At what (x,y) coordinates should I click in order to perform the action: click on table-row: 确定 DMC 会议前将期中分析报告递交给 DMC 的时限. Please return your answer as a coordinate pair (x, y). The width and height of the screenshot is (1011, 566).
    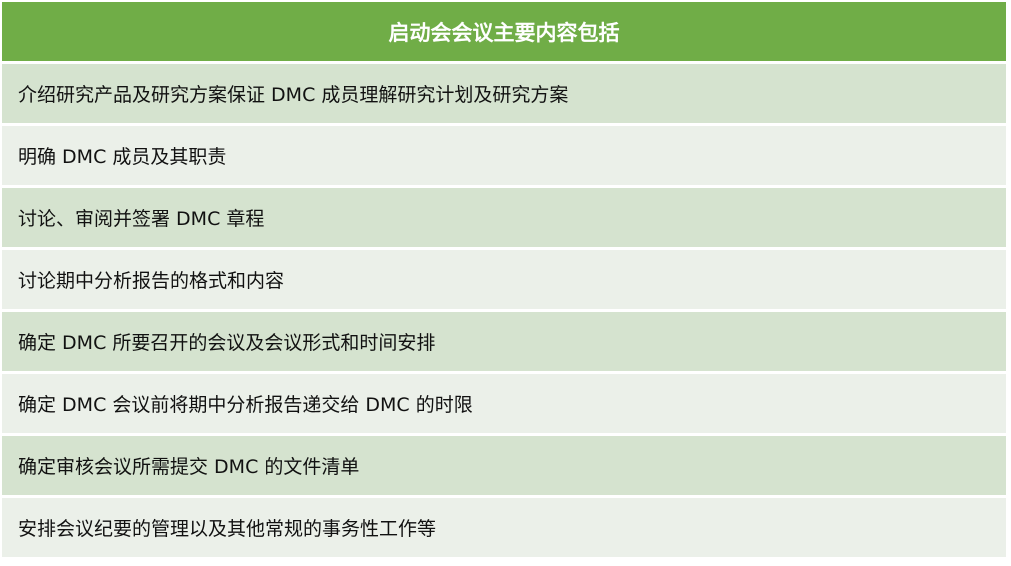
    Looking at the image, I should click on (504, 403).